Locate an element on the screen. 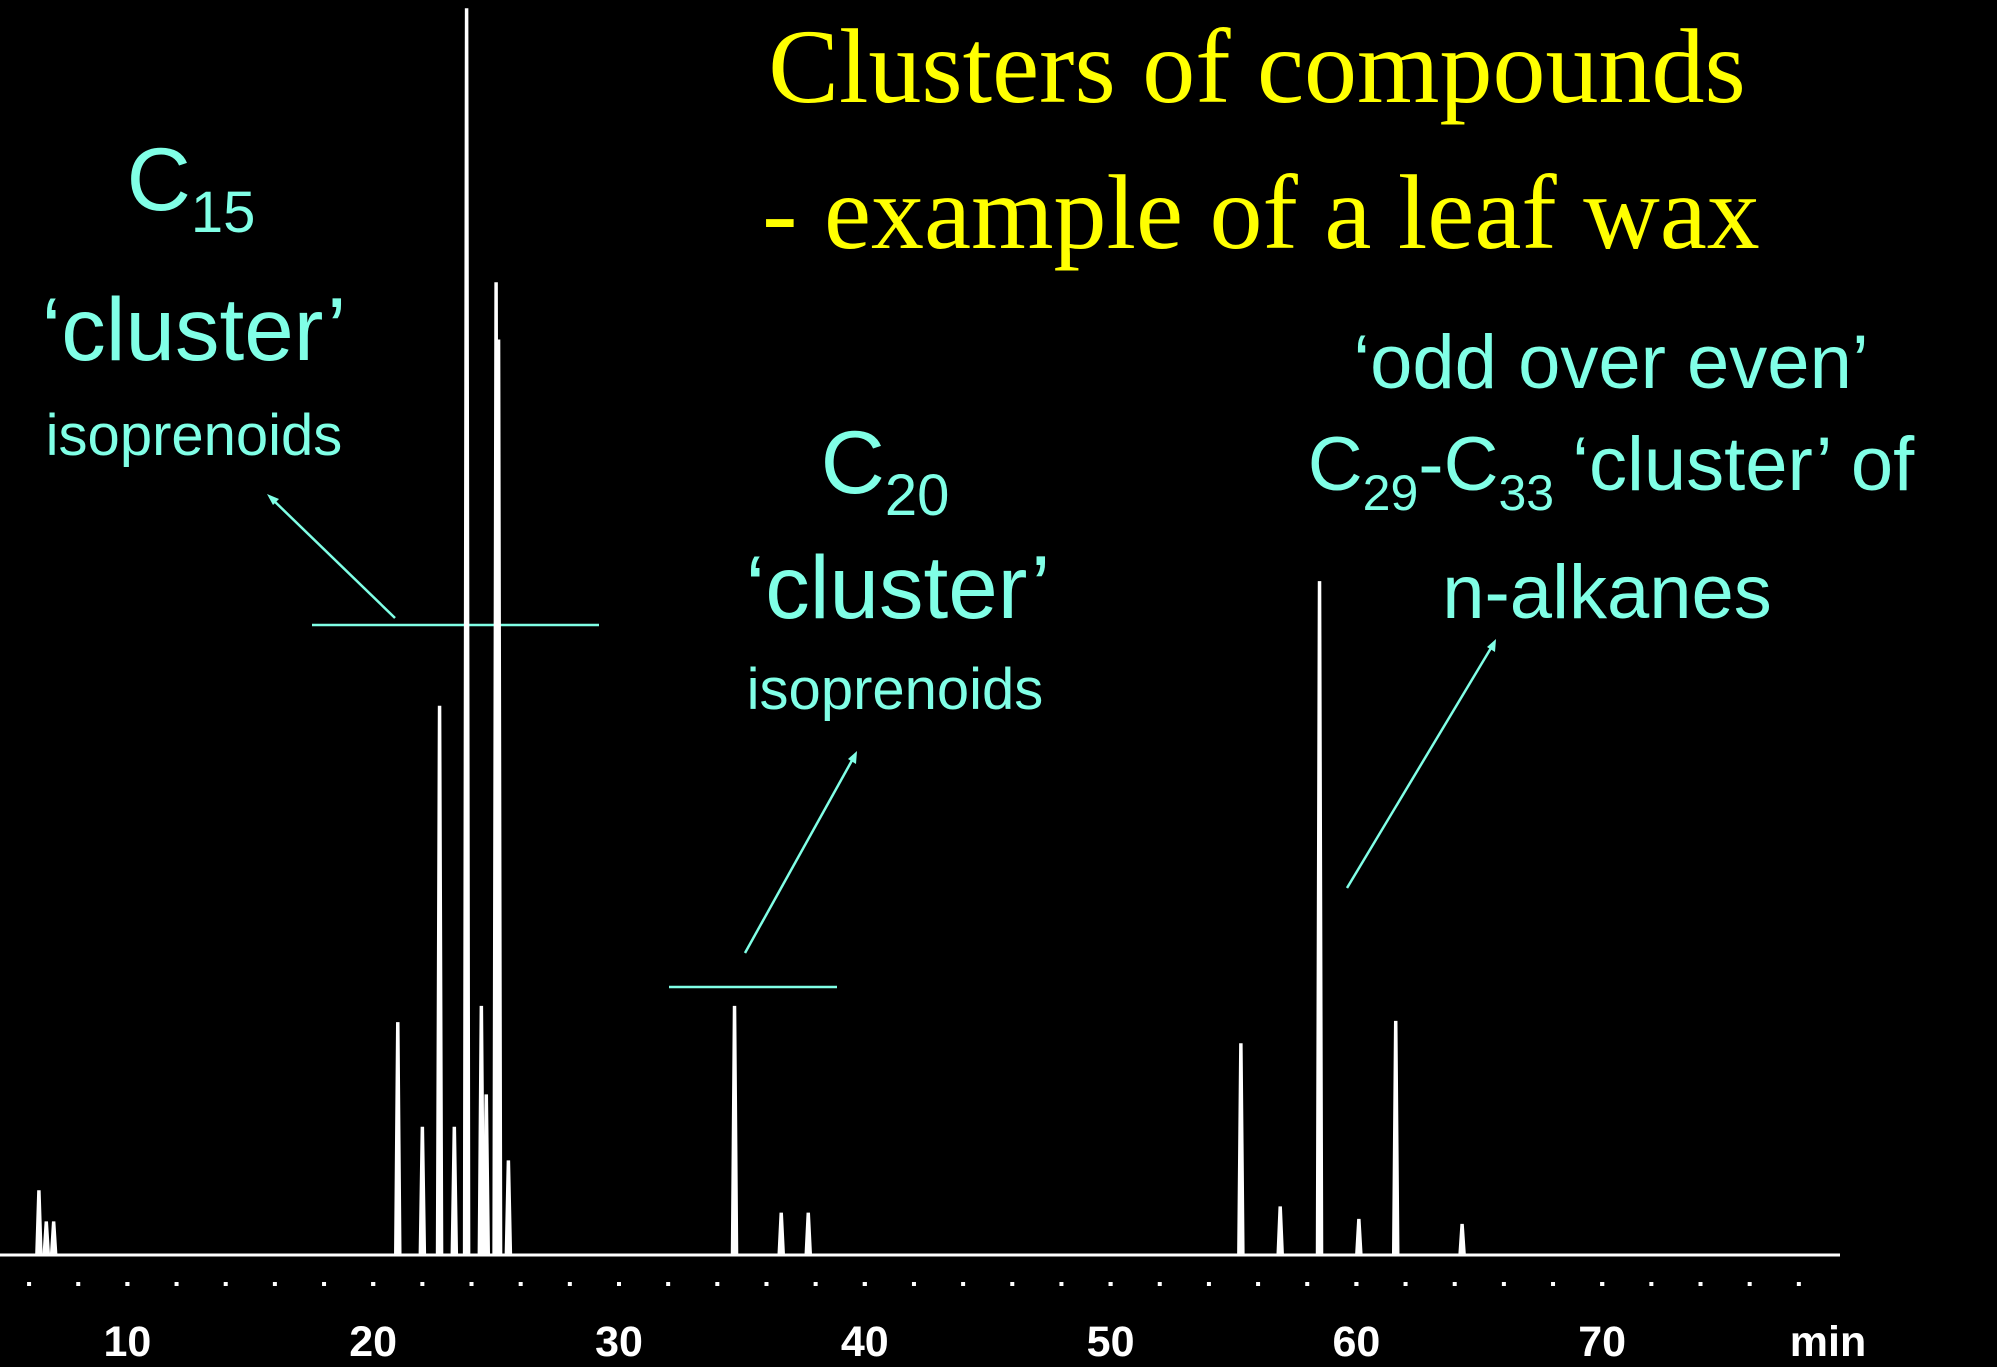 The image size is (1997, 1367). annotation-label: C29-C33 ‘cluster’ of is located at coordinates (1611, 471).